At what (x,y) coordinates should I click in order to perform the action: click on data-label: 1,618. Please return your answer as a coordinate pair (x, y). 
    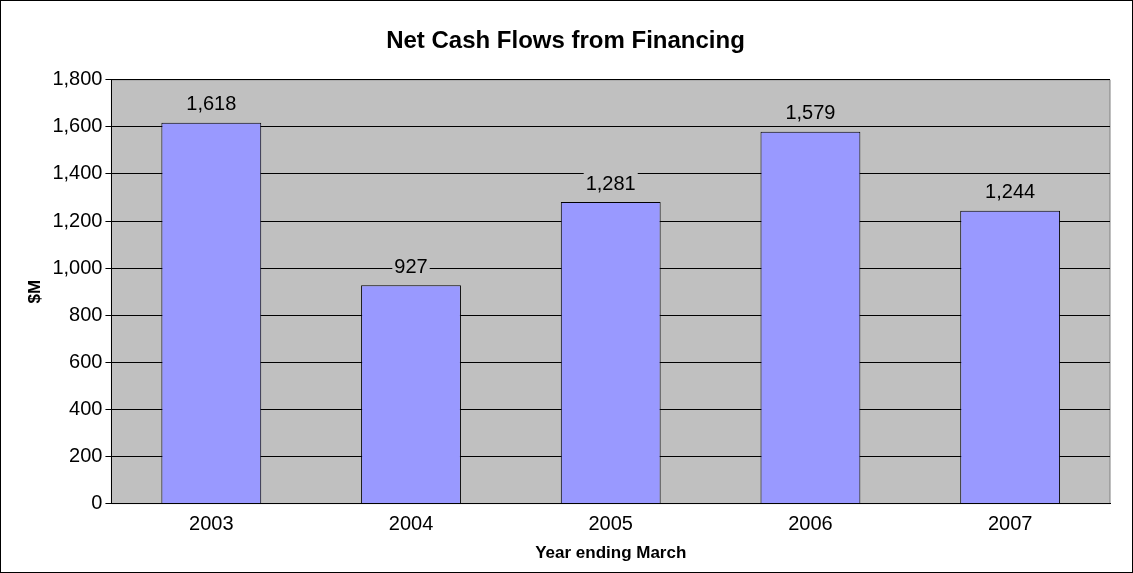
    Looking at the image, I should click on (211, 103).